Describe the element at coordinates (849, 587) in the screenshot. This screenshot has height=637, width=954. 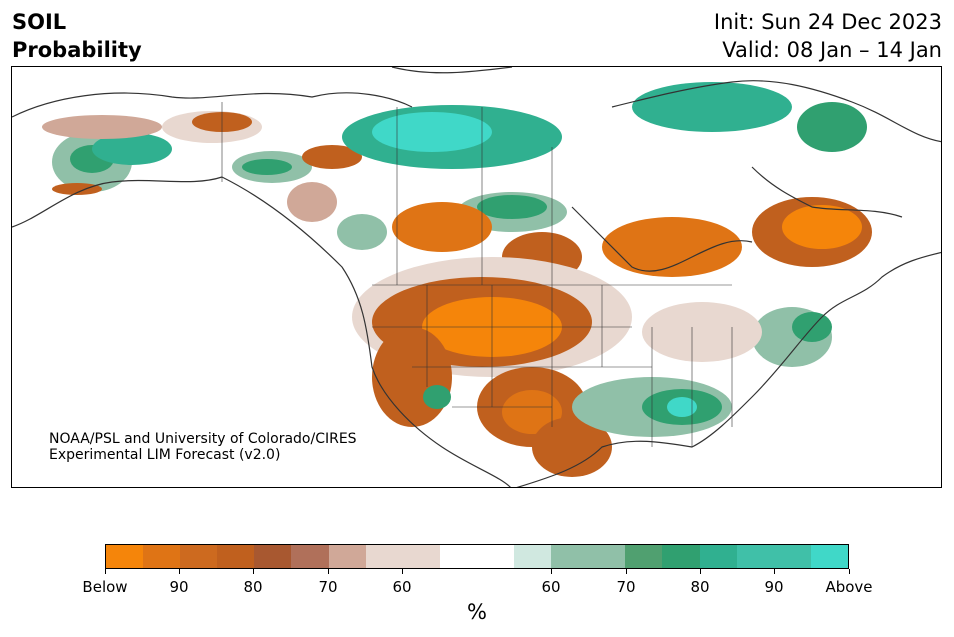
I see `colorbar-tick-label: Above` at that location.